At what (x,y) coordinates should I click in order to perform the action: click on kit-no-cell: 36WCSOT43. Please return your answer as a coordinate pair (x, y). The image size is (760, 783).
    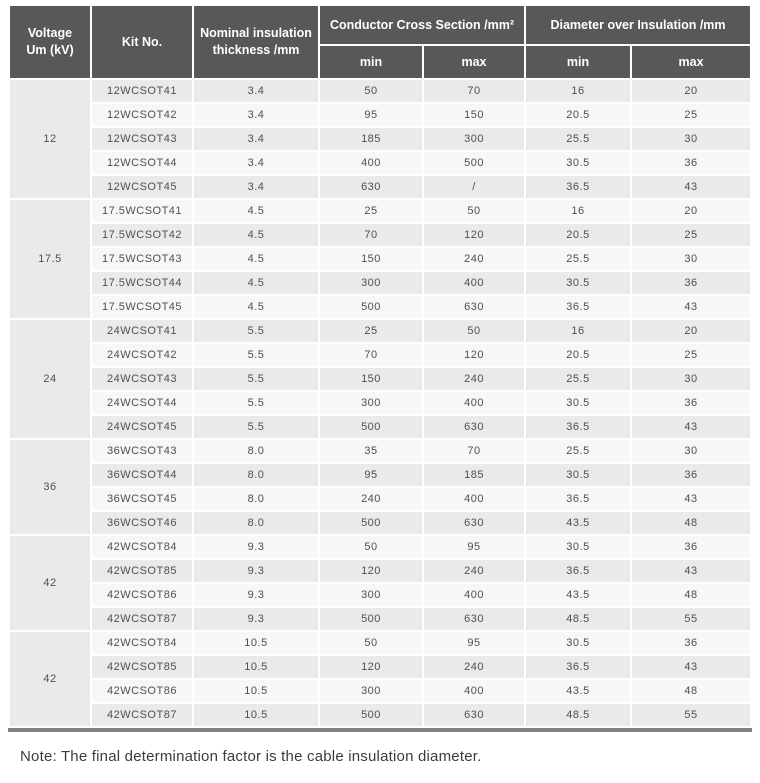
    Looking at the image, I should click on (142, 451).